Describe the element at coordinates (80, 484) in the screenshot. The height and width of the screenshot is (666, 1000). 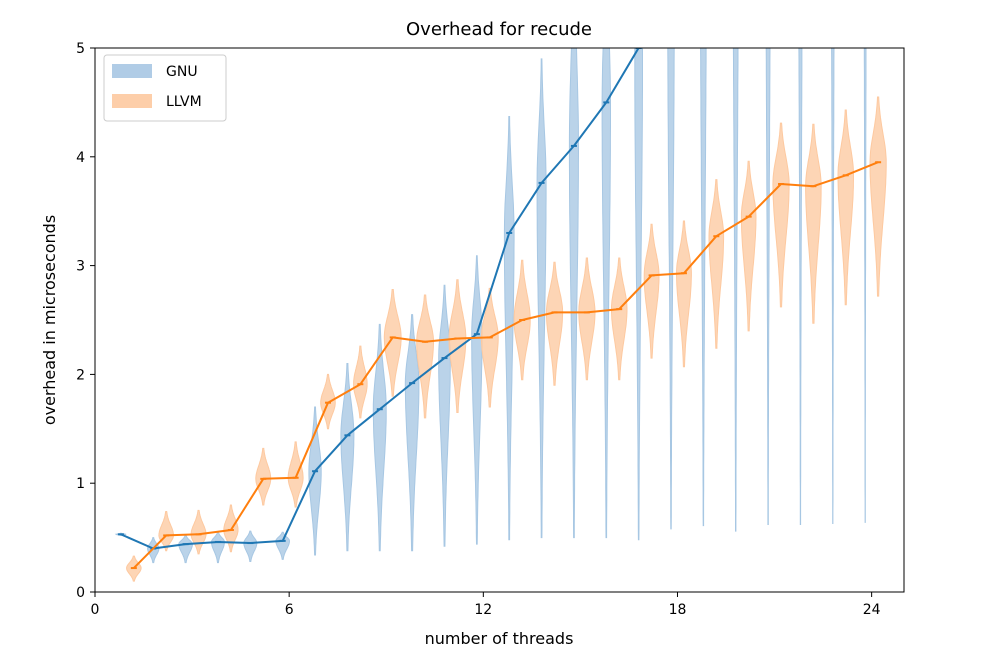
I see `y-tick-label: 1` at that location.